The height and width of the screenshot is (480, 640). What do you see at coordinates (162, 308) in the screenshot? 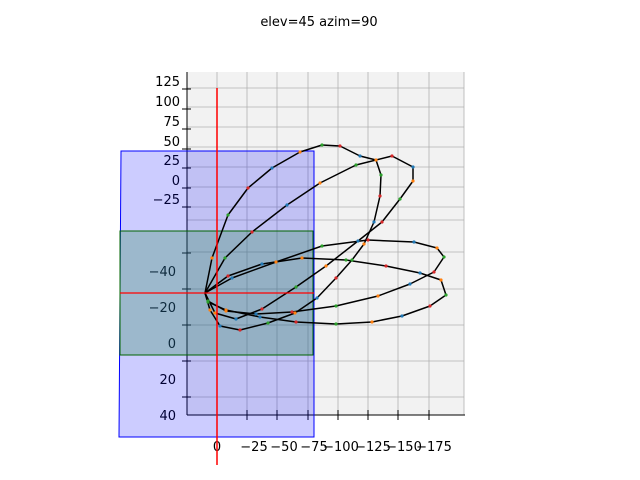
I see `z-tick-label: −20` at bounding box center [162, 308].